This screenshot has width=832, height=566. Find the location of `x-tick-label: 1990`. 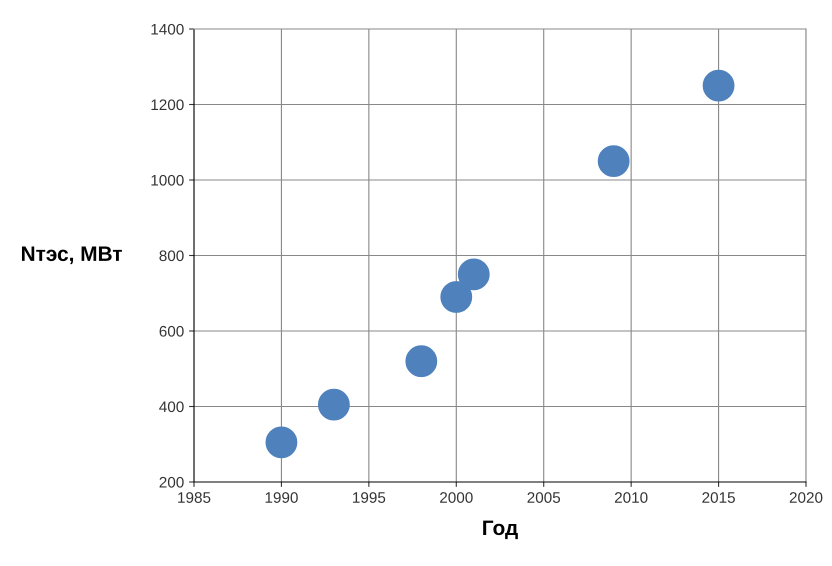

x-tick-label: 1990 is located at coordinates (282, 497).